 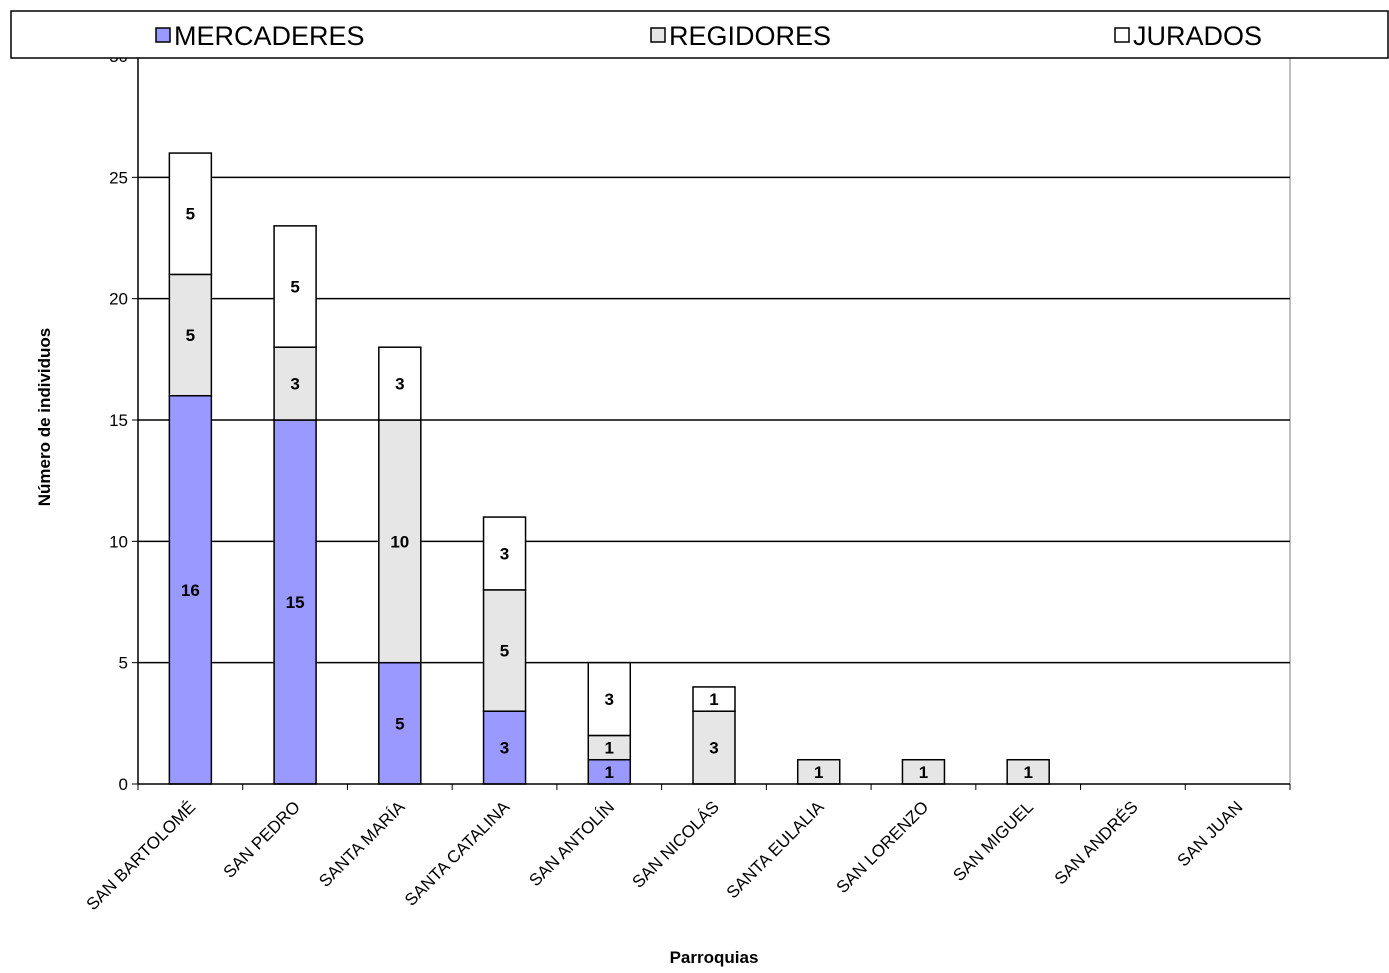 What do you see at coordinates (1197, 36) in the screenshot?
I see `legend-entry: JURADOS` at bounding box center [1197, 36].